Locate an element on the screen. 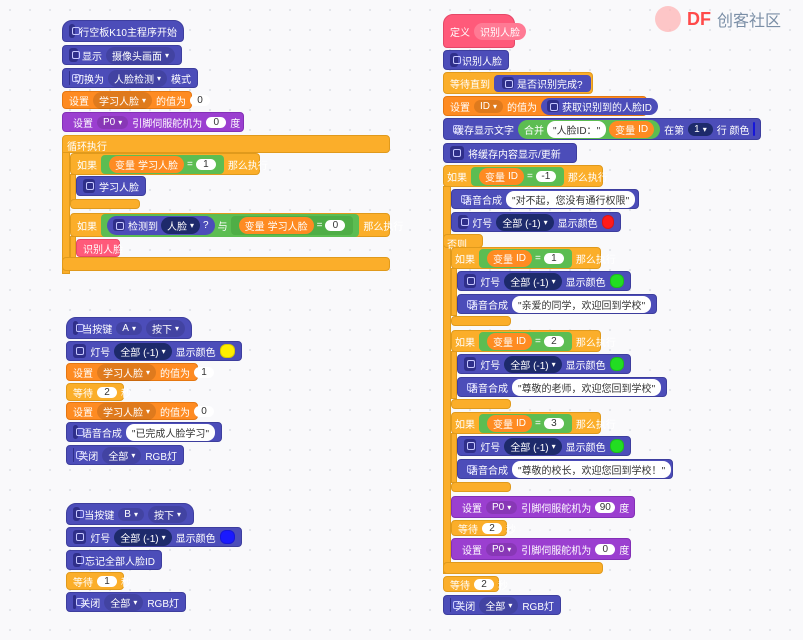  cache-text-block: 缓存显示文字 合并 "人脸ID：" 变量 ID 在第 1 ▾ 行 颜色 is located at coordinates (602, 129).